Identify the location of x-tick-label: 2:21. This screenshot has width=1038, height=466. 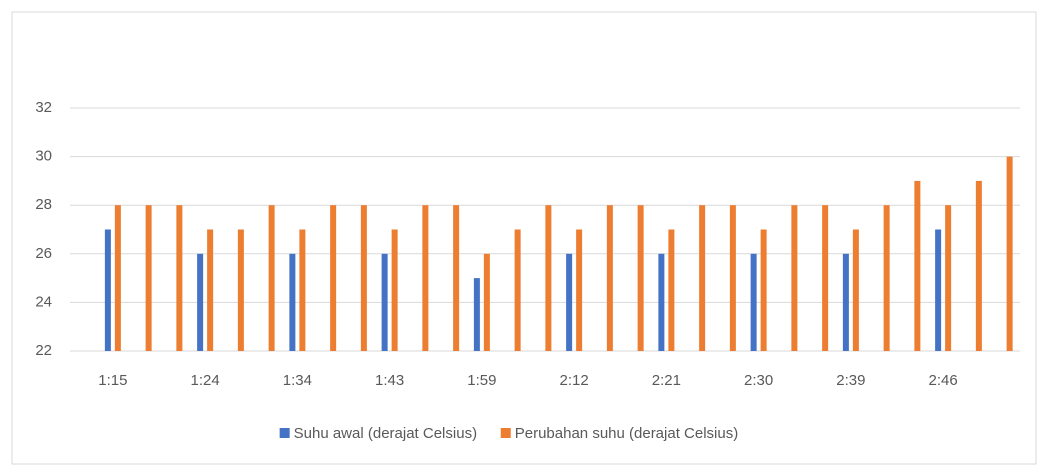
(666, 380).